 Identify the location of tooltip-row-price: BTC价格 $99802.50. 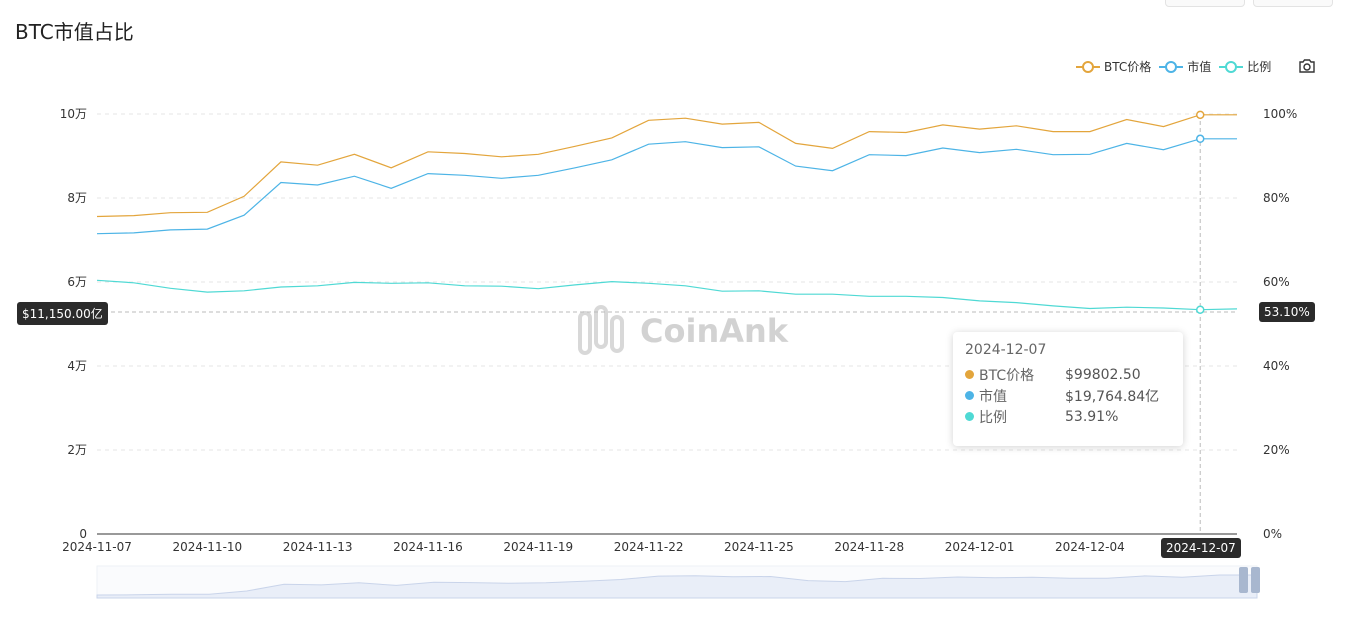
(1068, 374).